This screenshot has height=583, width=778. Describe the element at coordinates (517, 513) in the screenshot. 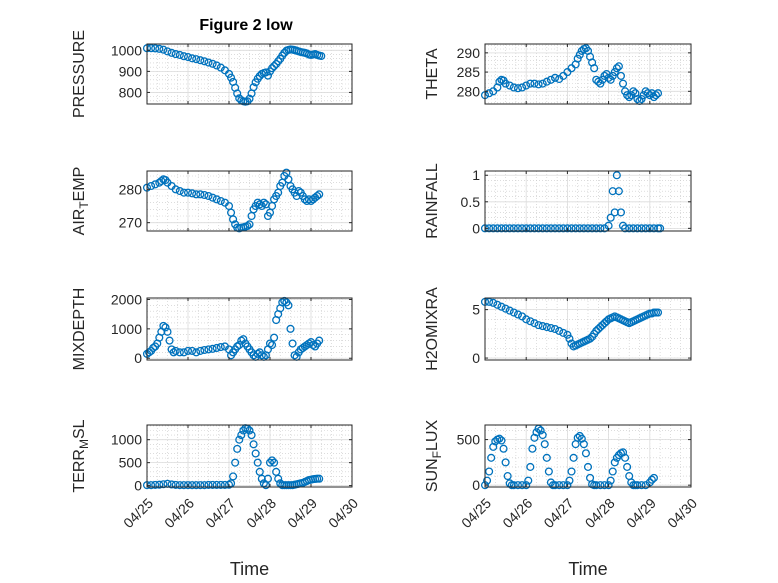

I see `x-tick-label-7-1: 04/26` at that location.